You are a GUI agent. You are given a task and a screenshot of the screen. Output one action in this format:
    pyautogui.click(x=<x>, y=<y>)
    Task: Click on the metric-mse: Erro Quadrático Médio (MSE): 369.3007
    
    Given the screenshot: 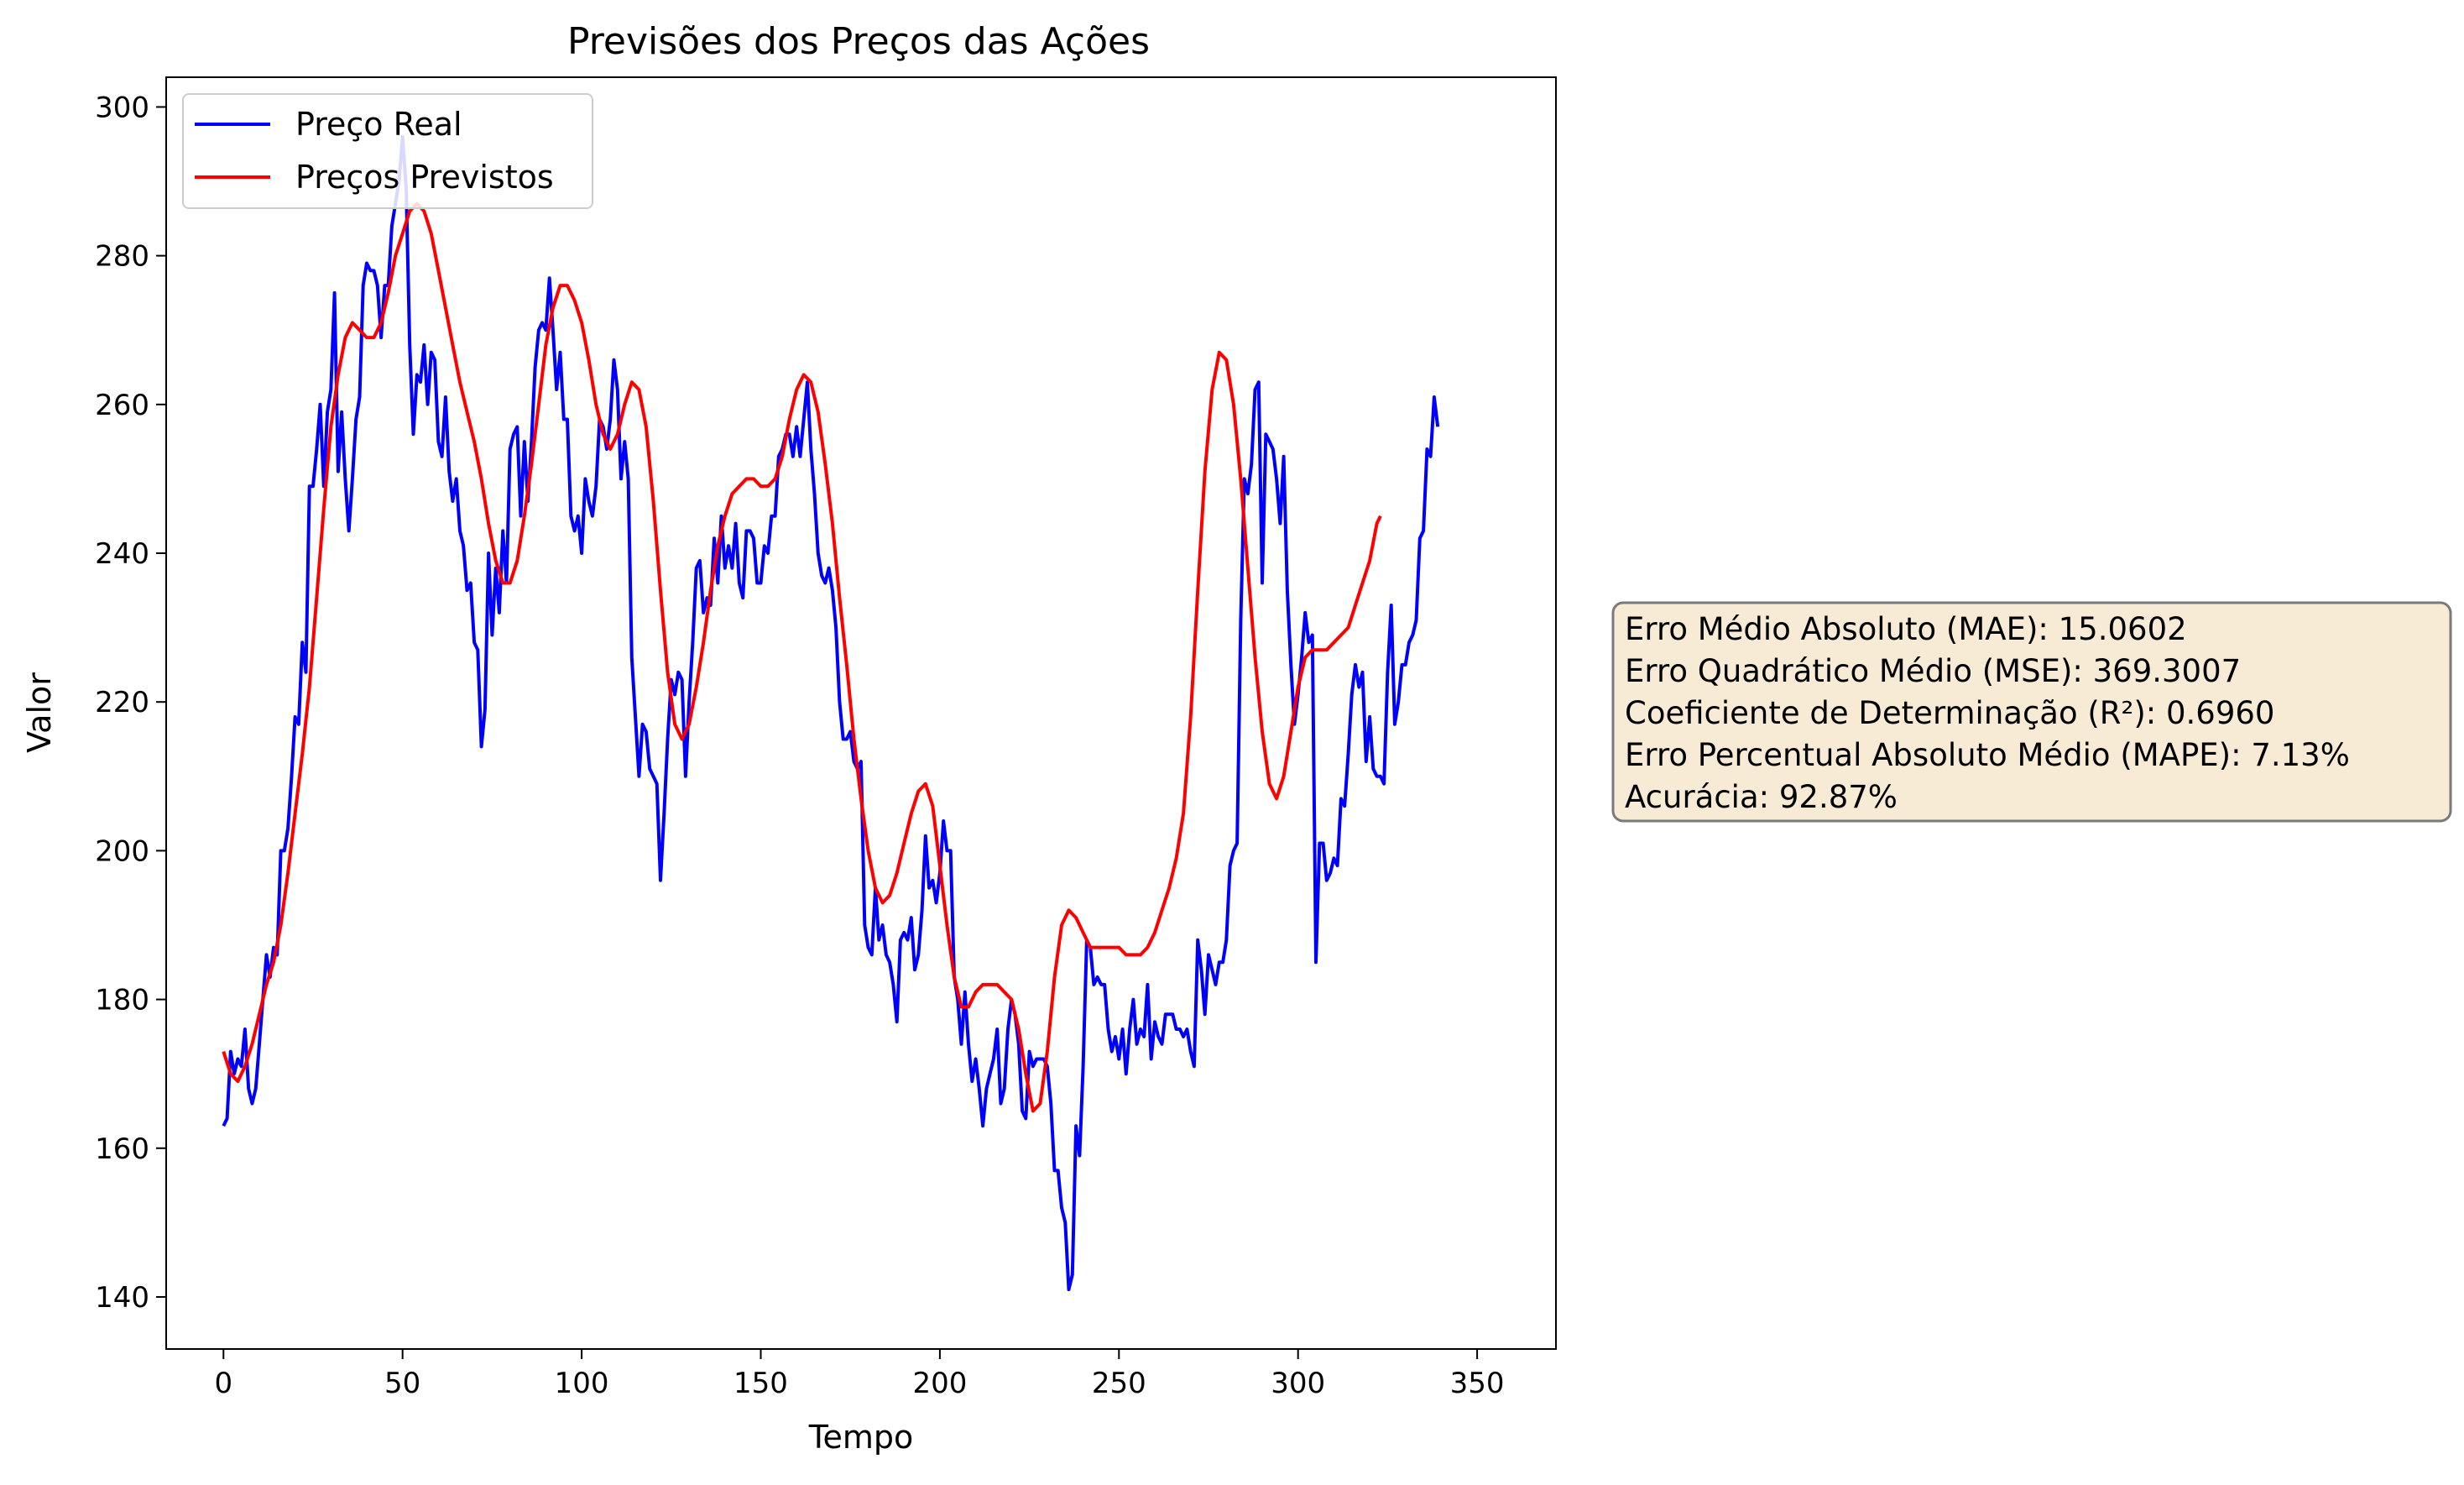 What is the action you would take?
    pyautogui.click(x=1933, y=671)
    